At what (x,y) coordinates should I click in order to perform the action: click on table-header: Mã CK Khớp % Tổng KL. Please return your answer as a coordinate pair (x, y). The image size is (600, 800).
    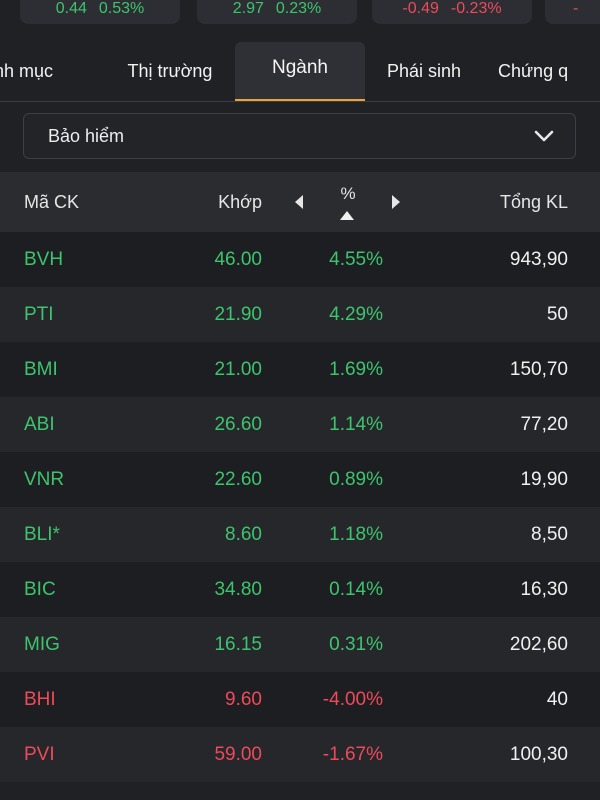
    Looking at the image, I should click on (300, 202).